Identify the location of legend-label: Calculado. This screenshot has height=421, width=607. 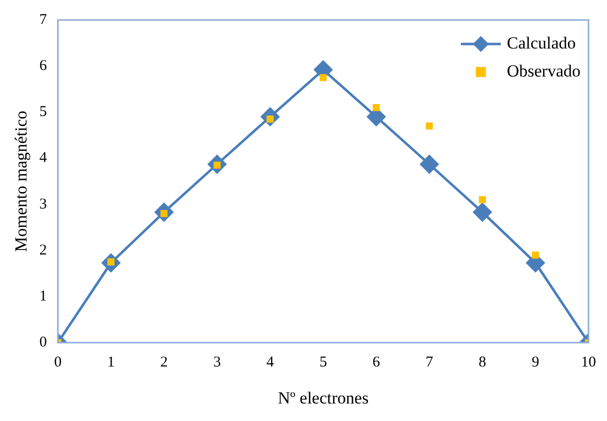
(541, 42).